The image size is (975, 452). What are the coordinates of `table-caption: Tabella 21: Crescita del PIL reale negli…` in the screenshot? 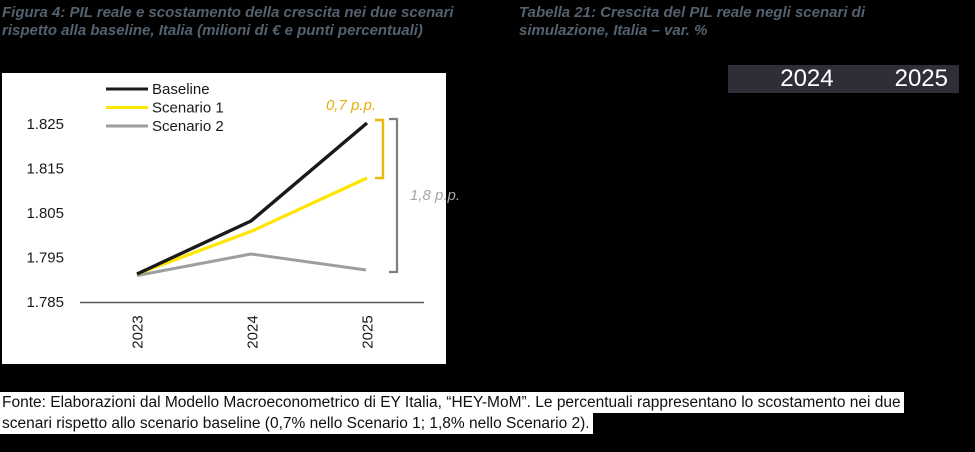 It's located at (744, 22).